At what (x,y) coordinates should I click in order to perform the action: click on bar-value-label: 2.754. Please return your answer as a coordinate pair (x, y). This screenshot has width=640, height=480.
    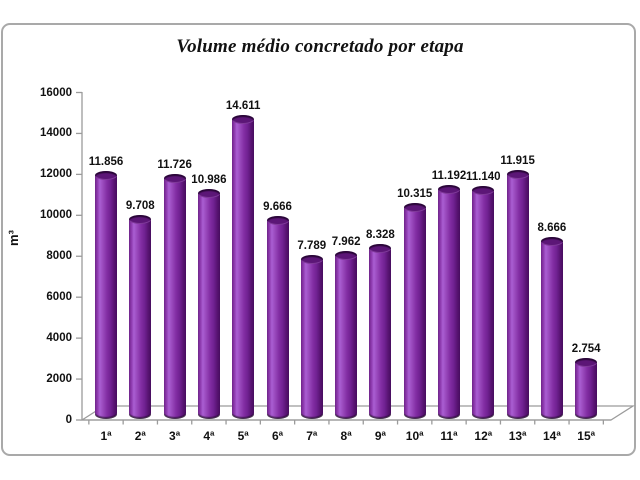
    Looking at the image, I should click on (586, 348).